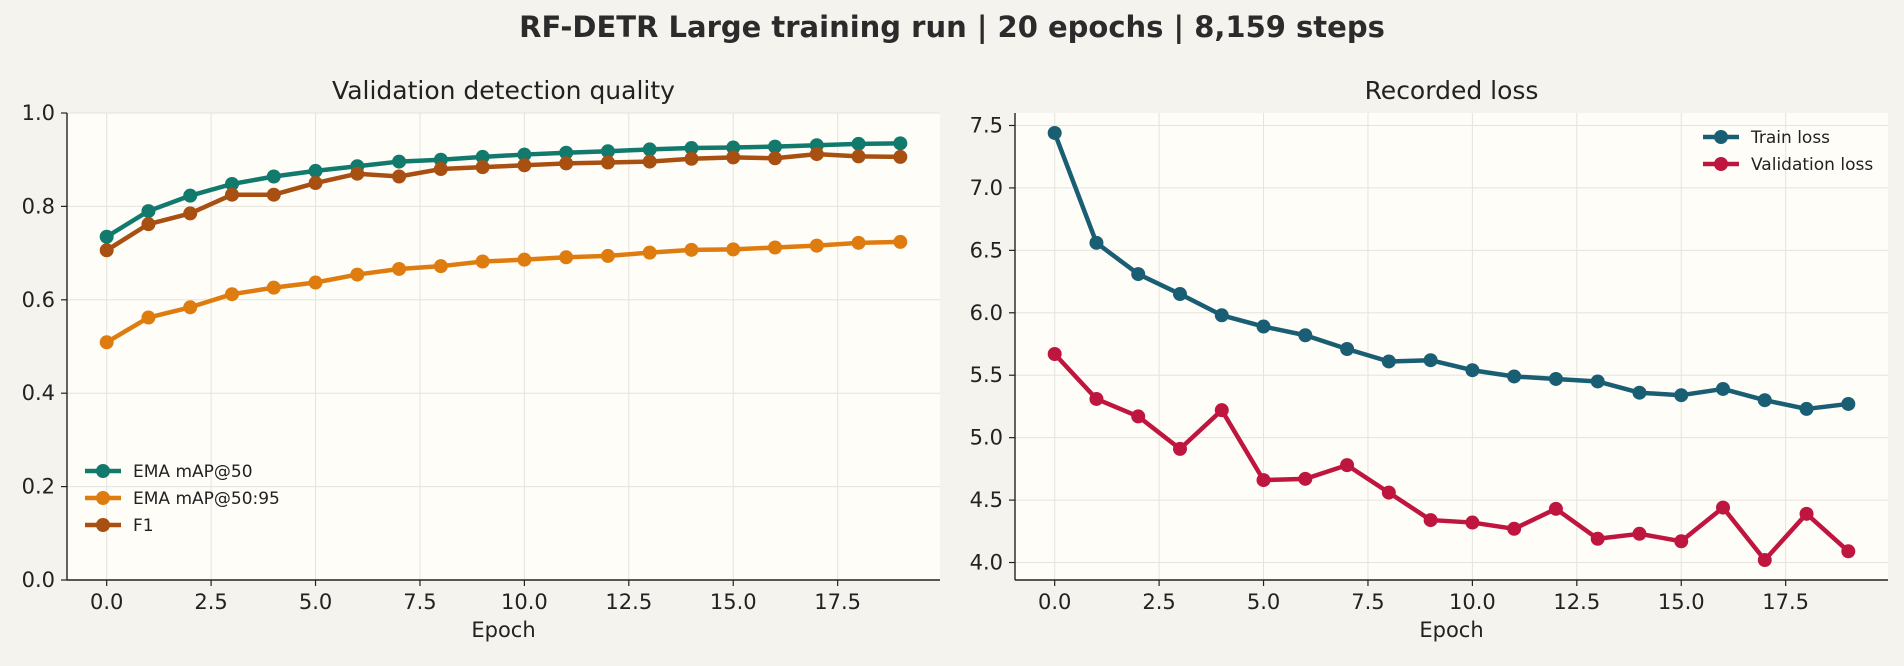 The image size is (1904, 666). What do you see at coordinates (106, 602) in the screenshot?
I see `chart-0-xtick-label-0: 0.0` at bounding box center [106, 602].